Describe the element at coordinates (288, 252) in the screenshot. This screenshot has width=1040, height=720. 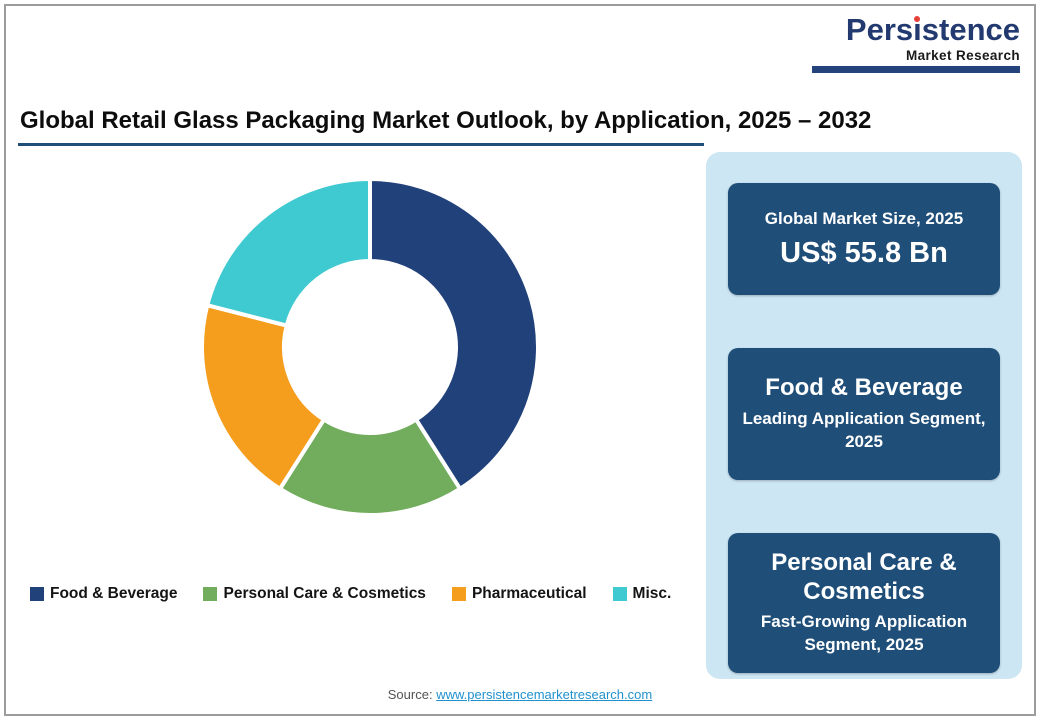
I see `donut-segment-misc` at that location.